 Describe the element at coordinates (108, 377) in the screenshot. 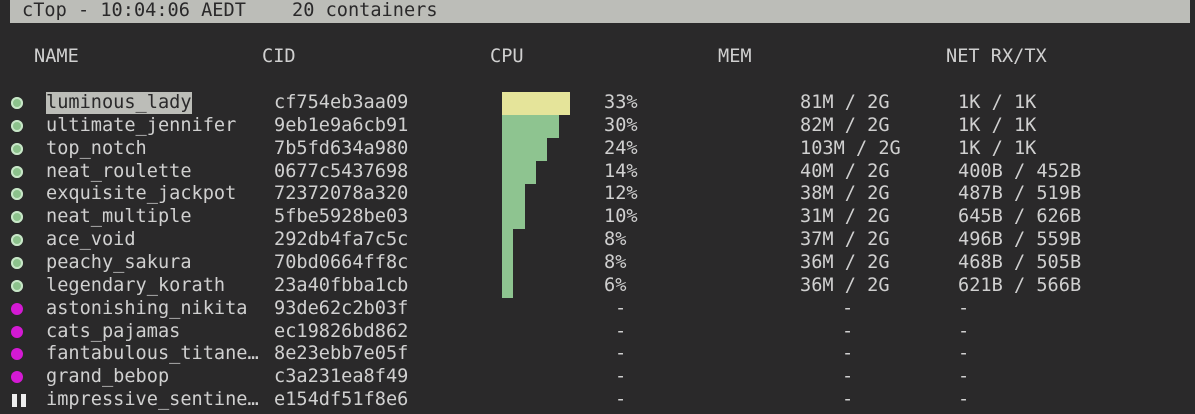

I see `container-name: grand_bebop` at that location.